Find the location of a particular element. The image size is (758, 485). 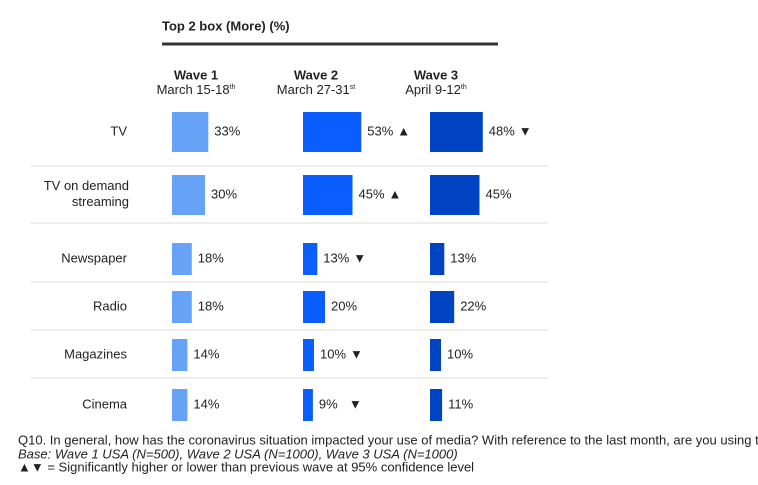

value-label: 48% is located at coordinates (502, 130).